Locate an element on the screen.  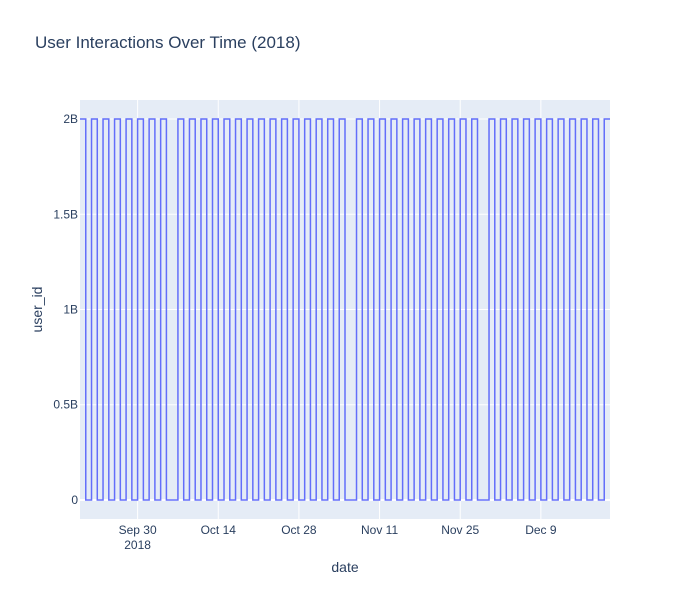
x-axis-title: date is located at coordinates (344, 567).